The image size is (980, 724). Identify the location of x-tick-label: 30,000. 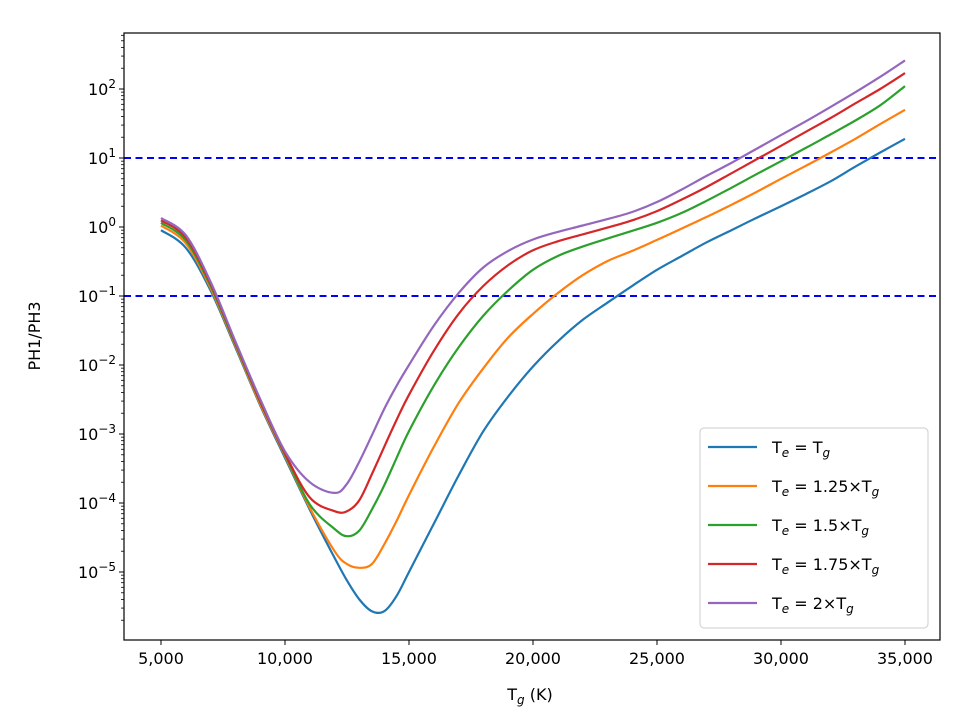
(781, 658).